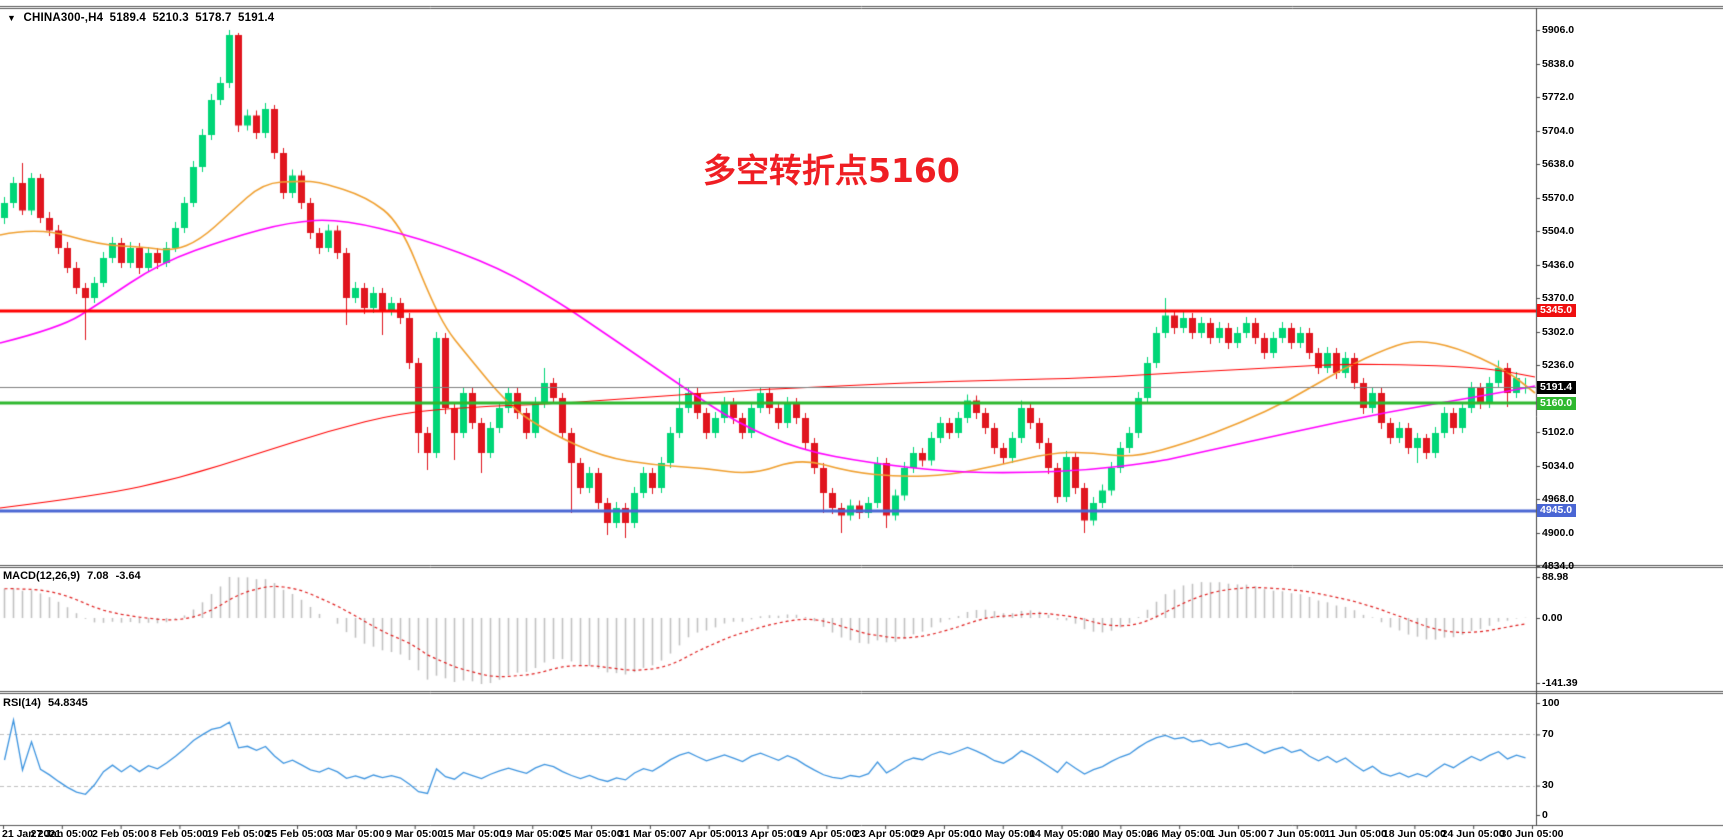 This screenshot has width=1723, height=840. What do you see at coordinates (1532, 834) in the screenshot?
I see `time-axis-label: 30 Jun 05:00` at bounding box center [1532, 834].